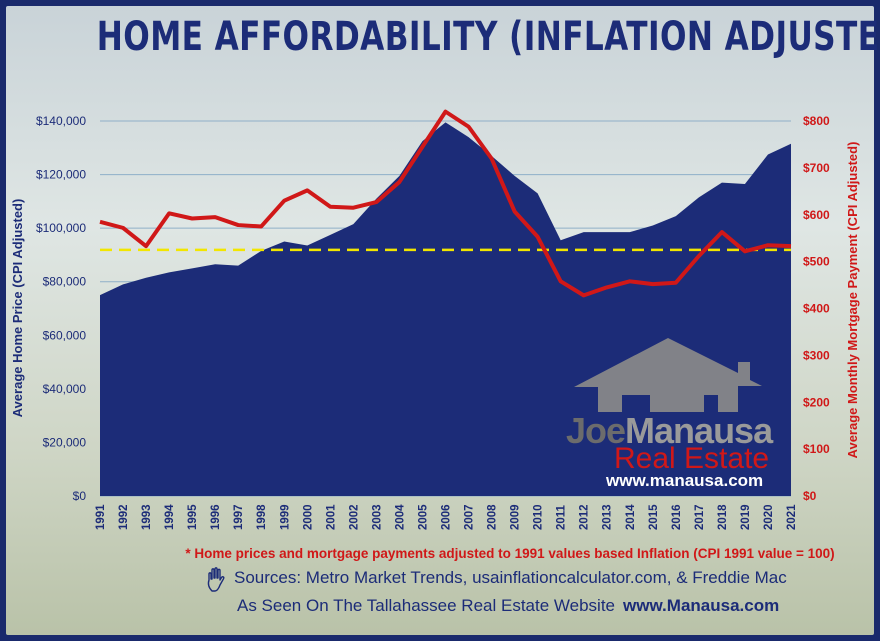 Image resolution: width=880 pixels, height=641 pixels. Describe the element at coordinates (308, 517) in the screenshot. I see `x-axis-tick-label: 2000` at that location.